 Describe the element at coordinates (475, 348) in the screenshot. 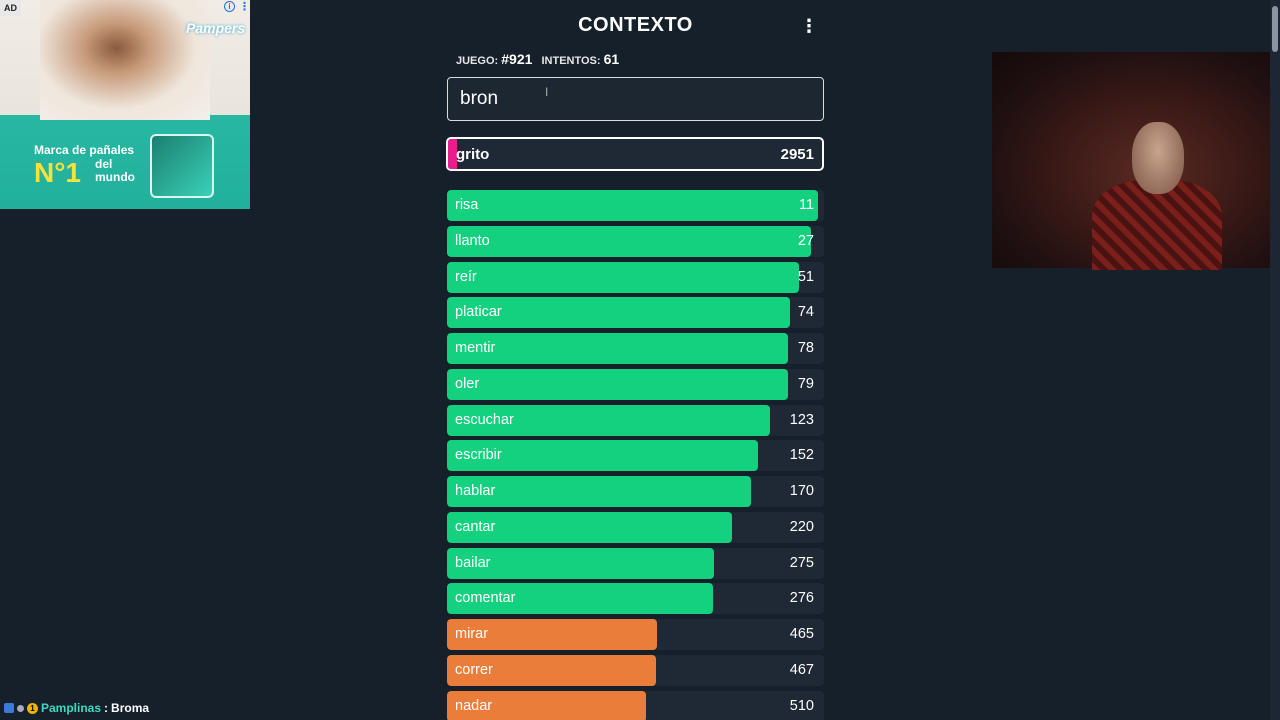

I see `guess-row-word: mentir` at that location.